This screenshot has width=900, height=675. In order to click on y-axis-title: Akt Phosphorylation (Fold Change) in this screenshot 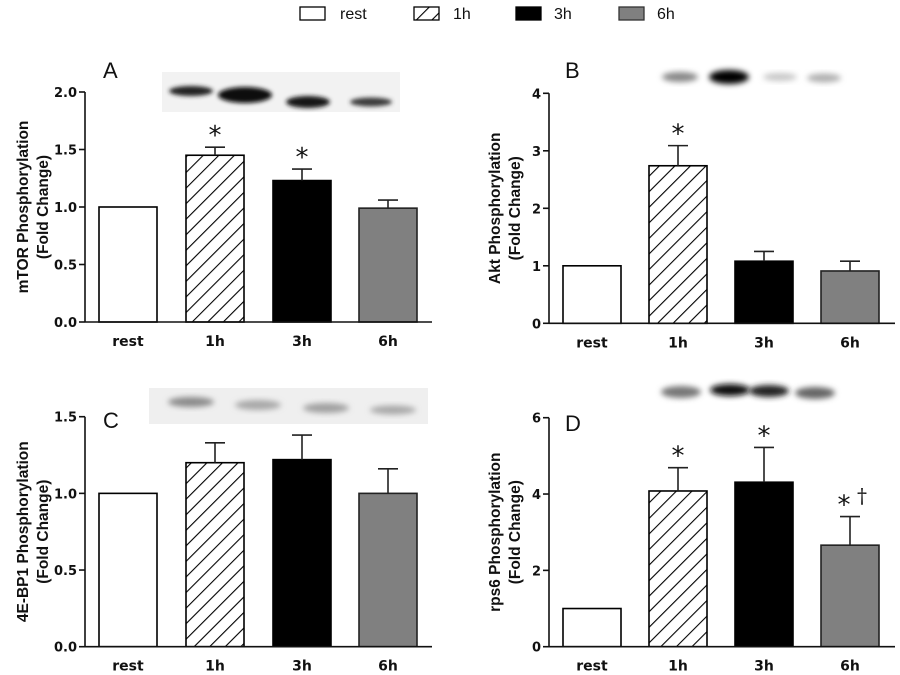, I will do `click(505, 209)`.